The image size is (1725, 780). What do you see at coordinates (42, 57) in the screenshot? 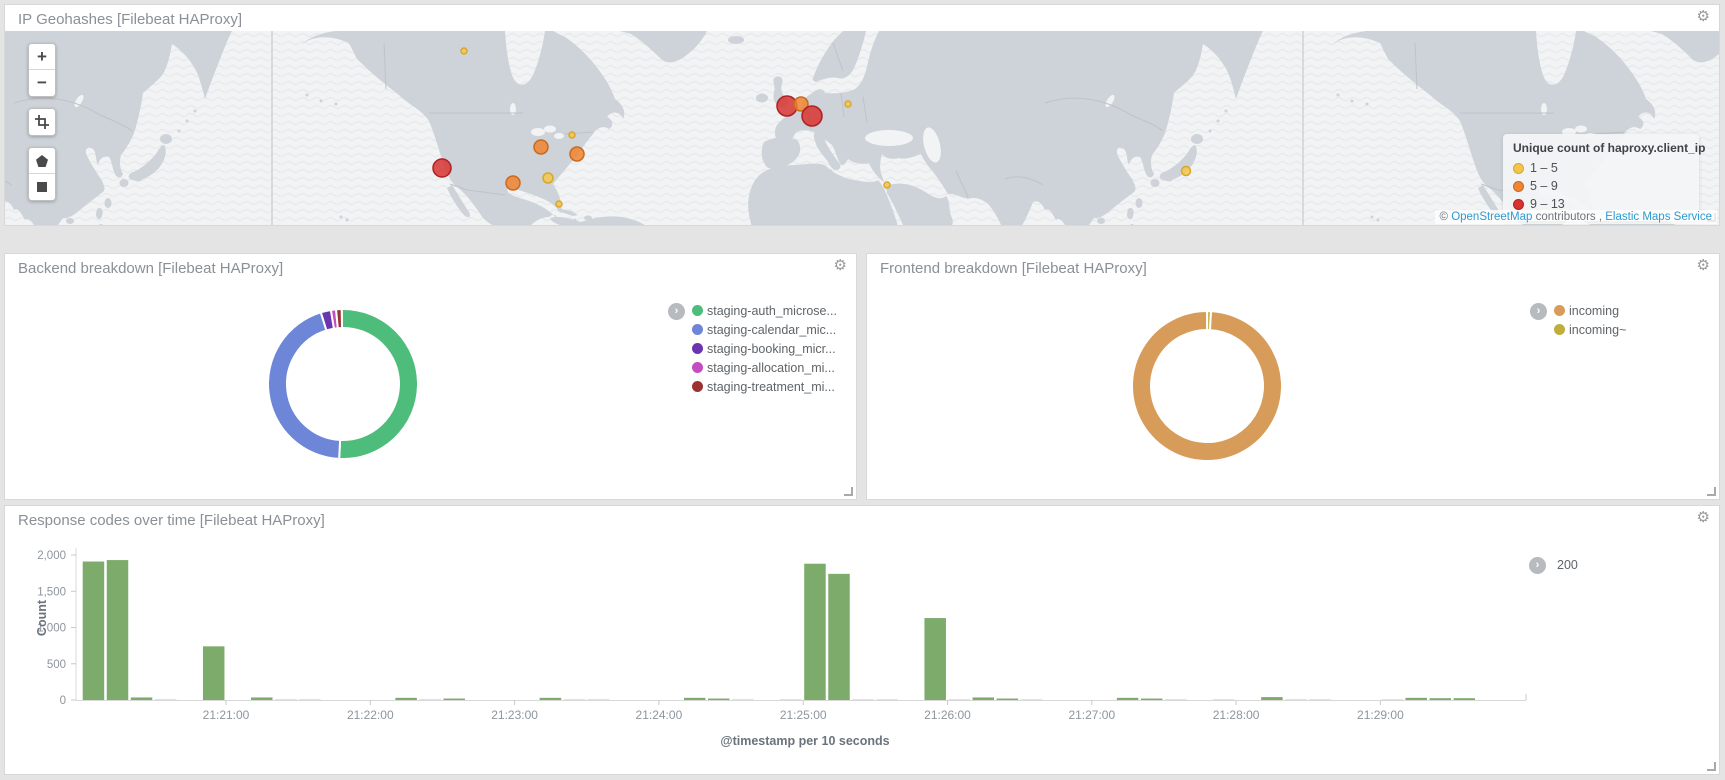
I see `map-zoom-in-button: +` at bounding box center [42, 57].